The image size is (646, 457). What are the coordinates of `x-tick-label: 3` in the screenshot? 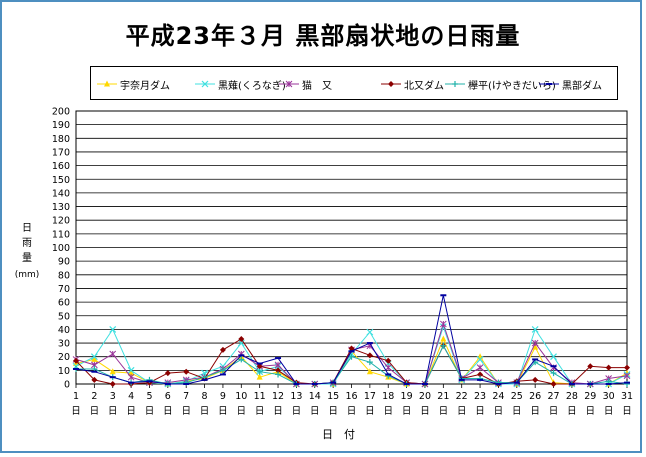 It's located at (113, 396).